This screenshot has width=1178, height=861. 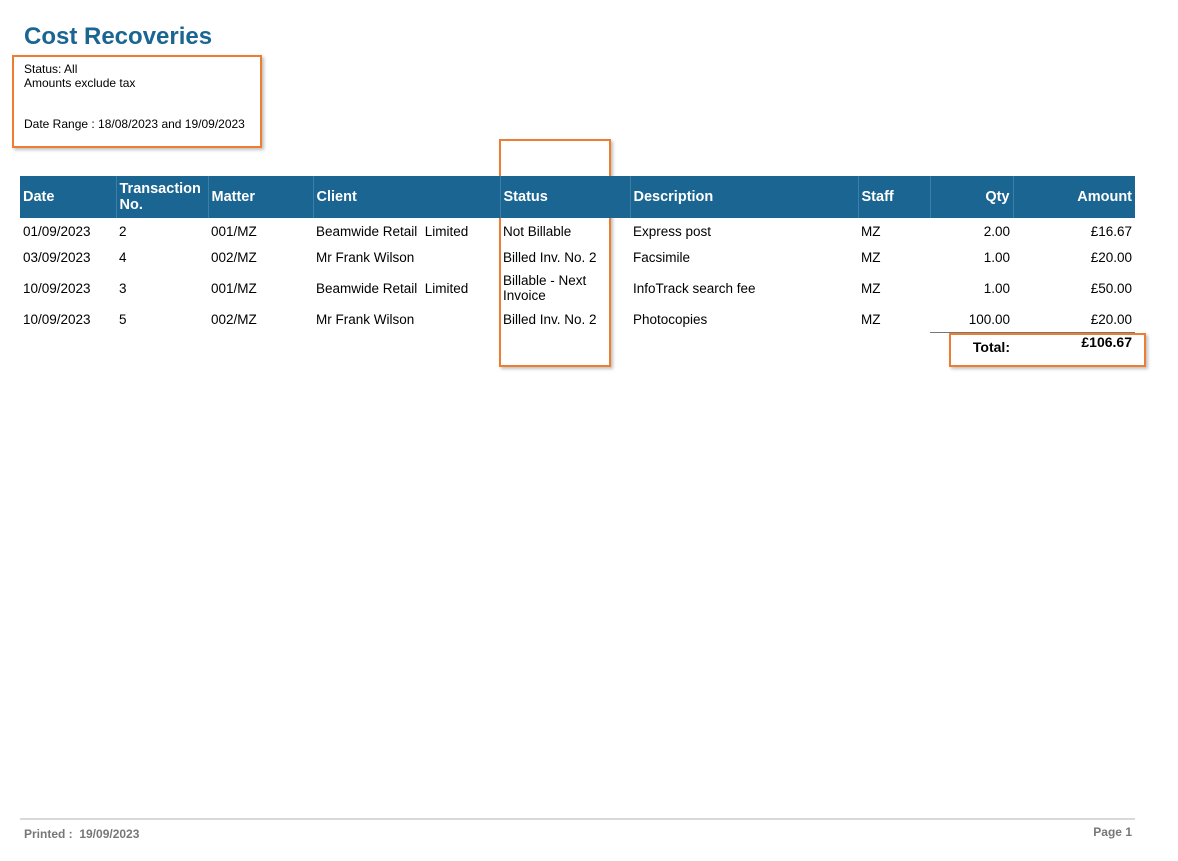 I want to click on amount-cell: £16.67, so click(x=1111, y=231).